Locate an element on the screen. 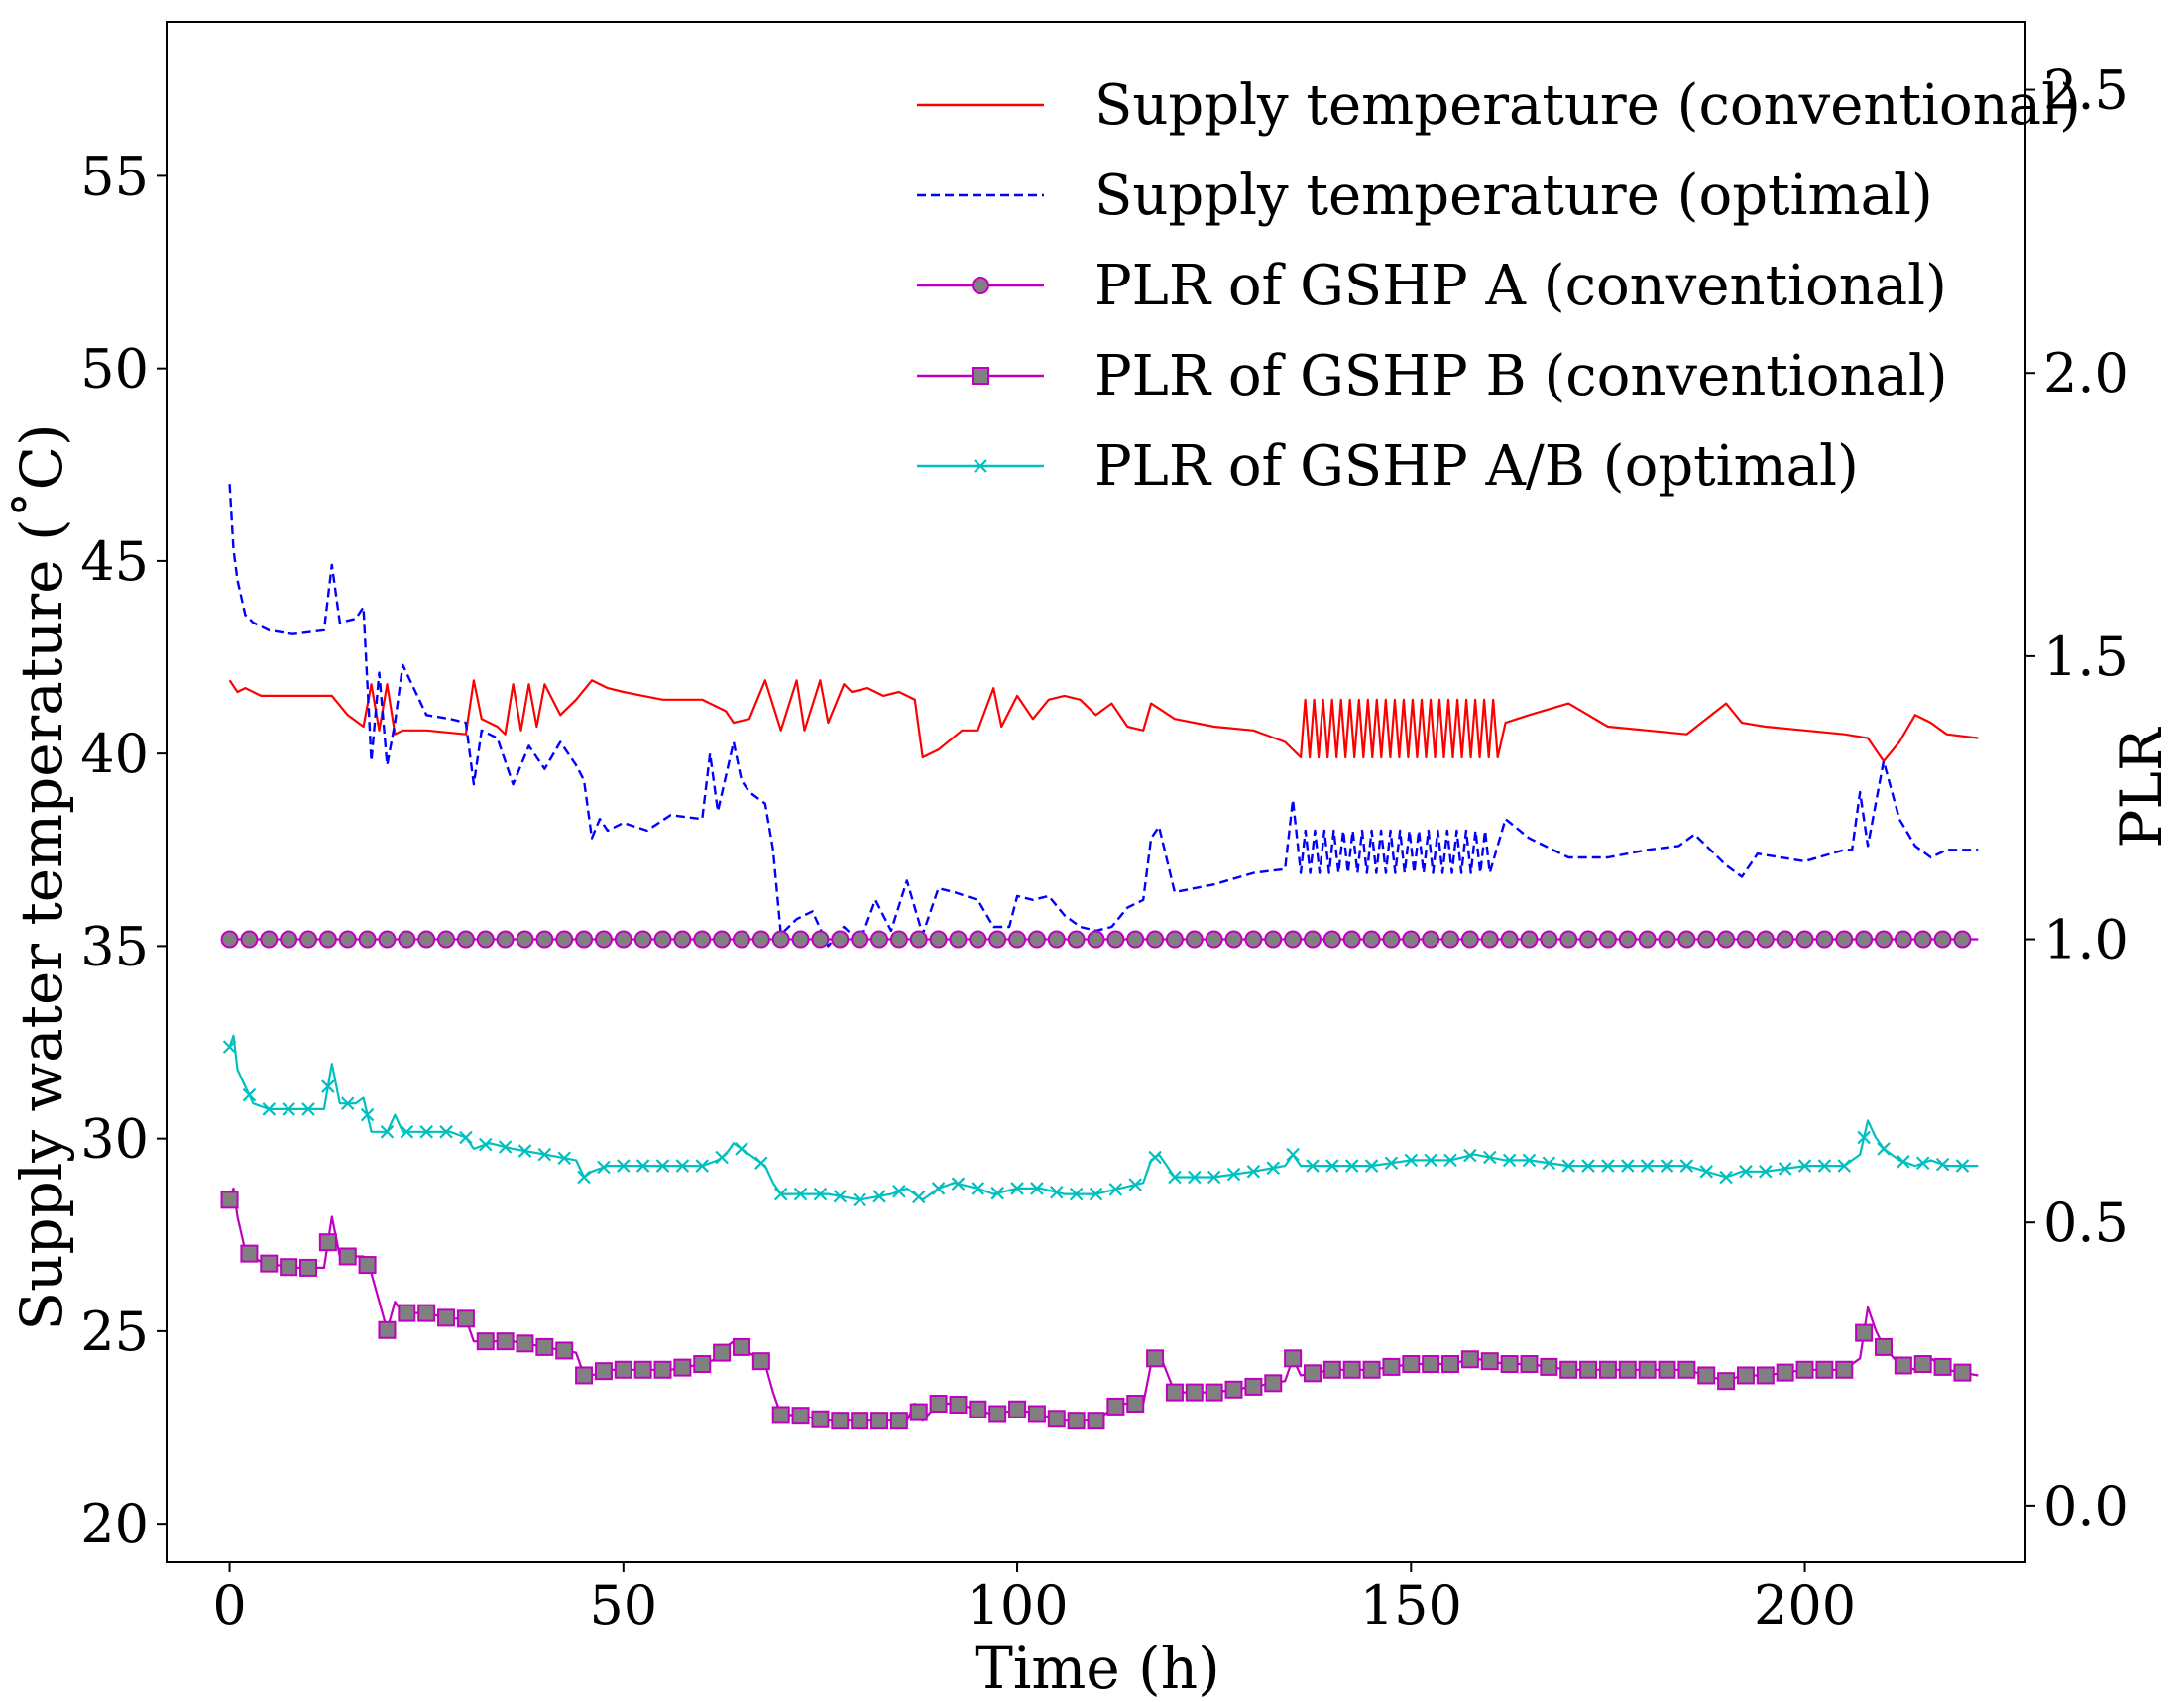 The image size is (2184, 1702). legend-label: PLR of GSHP A (conventional) is located at coordinates (1520, 286).